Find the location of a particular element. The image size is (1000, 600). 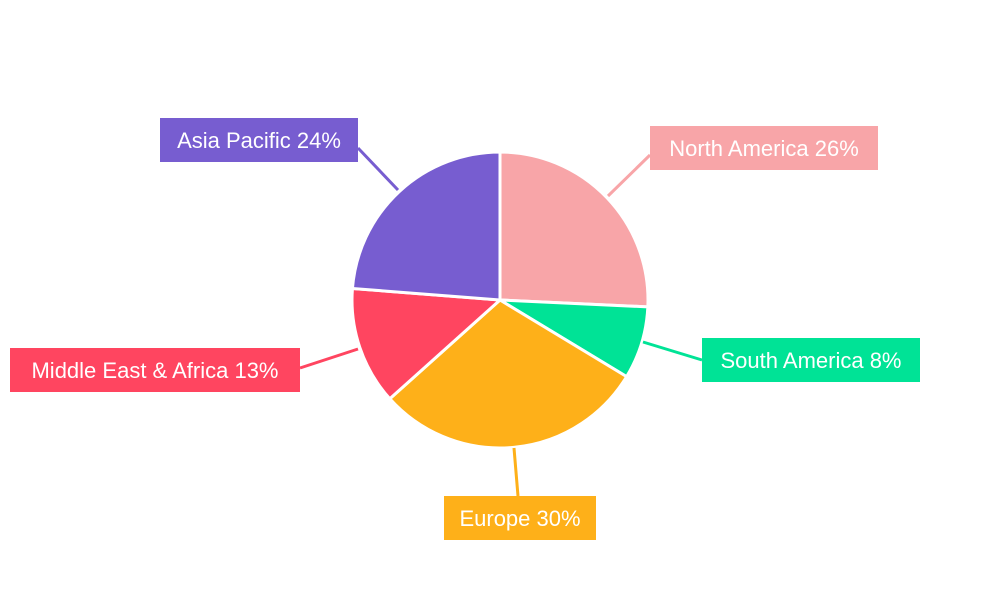

pie-slice-middle-east-africa is located at coordinates (427, 343).